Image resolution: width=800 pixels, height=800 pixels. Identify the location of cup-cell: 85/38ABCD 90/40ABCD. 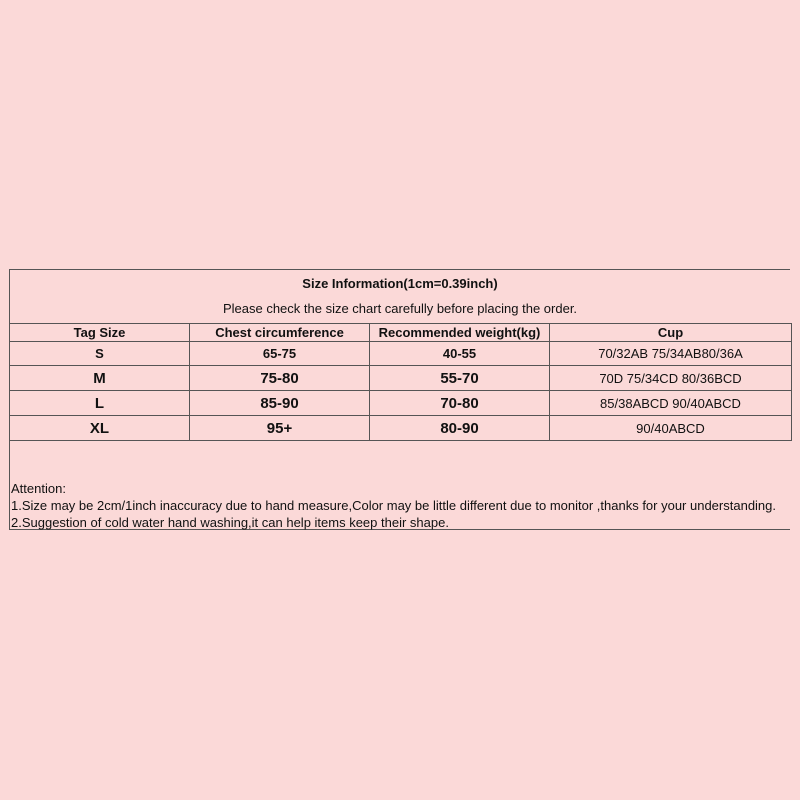
(670, 403).